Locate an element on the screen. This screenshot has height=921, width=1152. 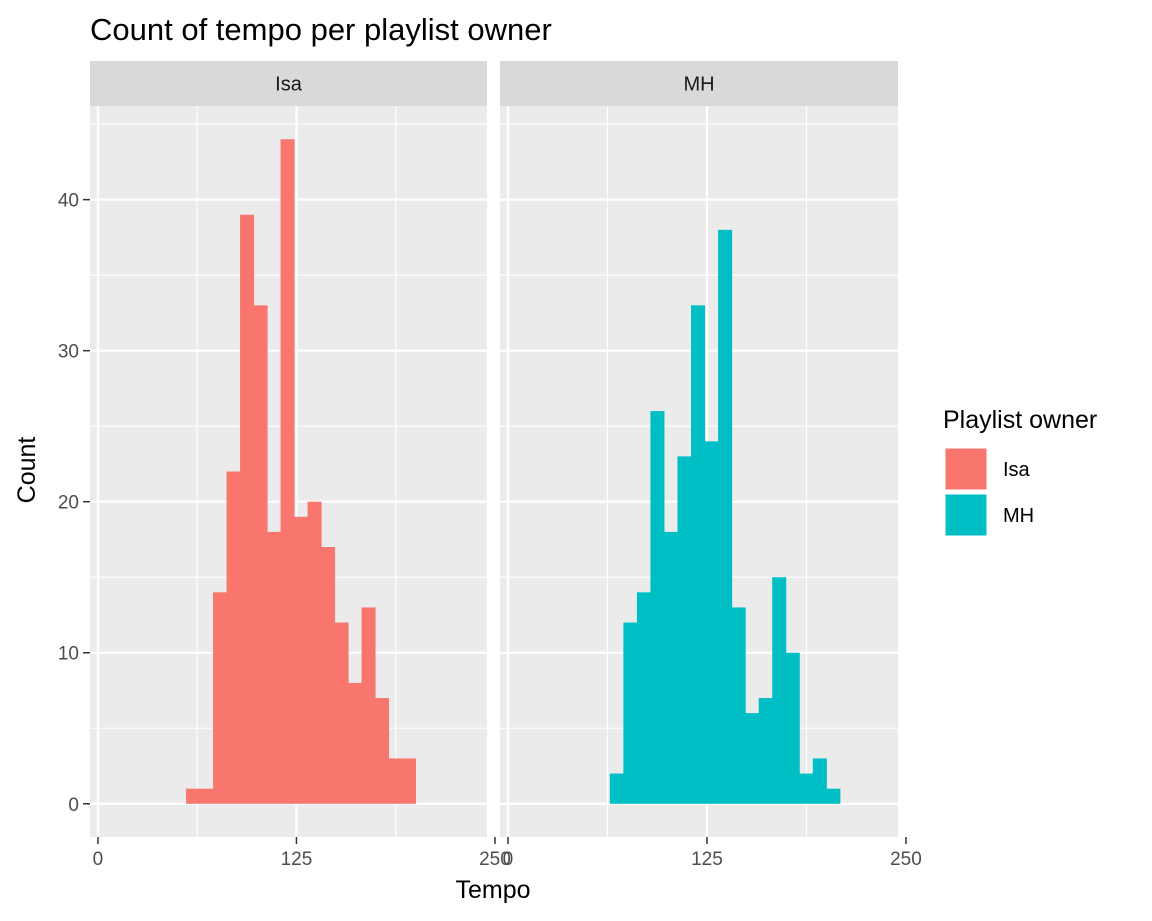
x-axis-title: Tempo is located at coordinates (492, 890).